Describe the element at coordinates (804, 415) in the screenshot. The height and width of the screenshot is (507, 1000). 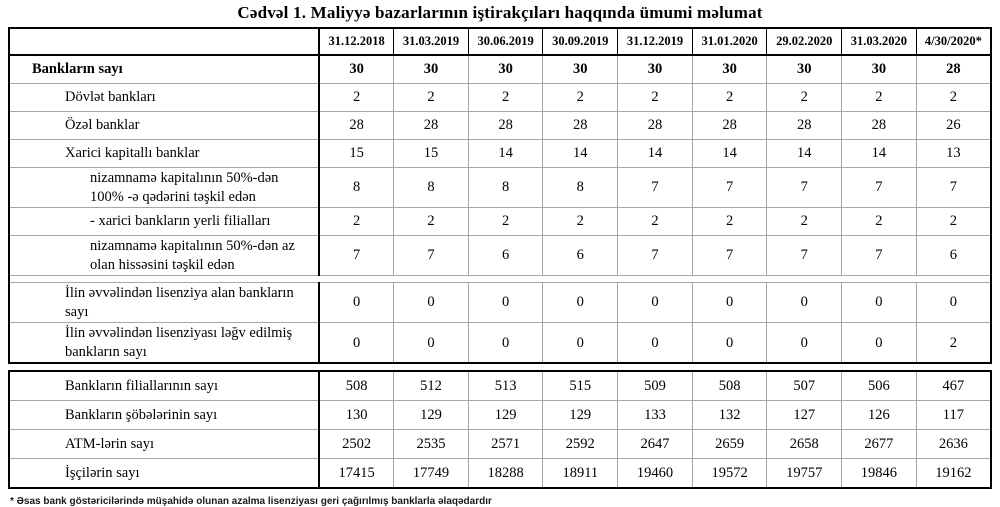
I see `cell-value: 127` at that location.